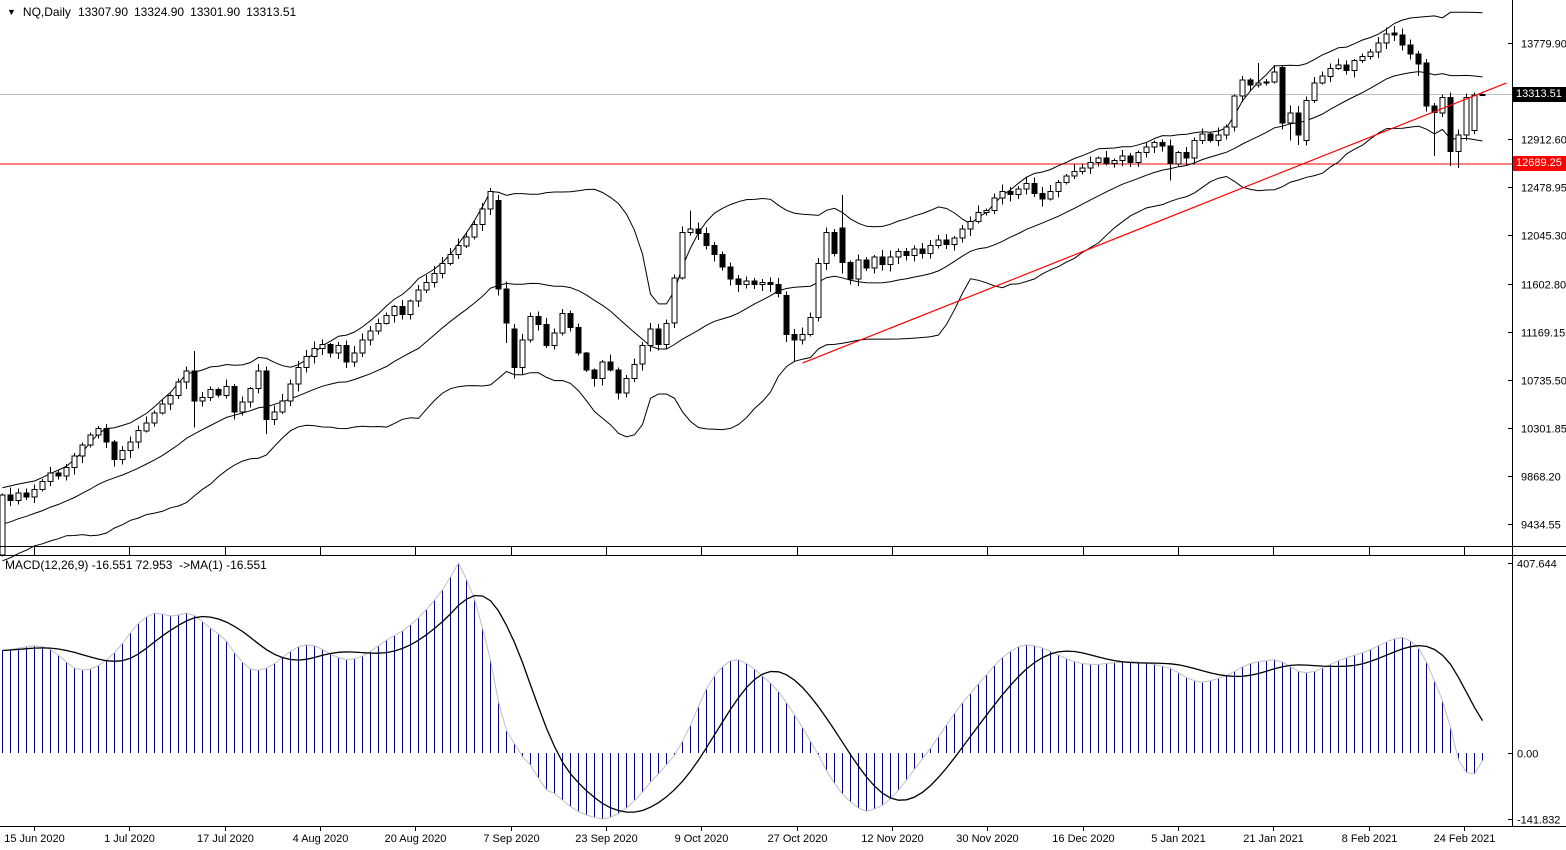 Image resolution: width=1566 pixels, height=850 pixels. Describe the element at coordinates (225, 839) in the screenshot. I see `time-axis-label: 17 Jul 2020` at that location.